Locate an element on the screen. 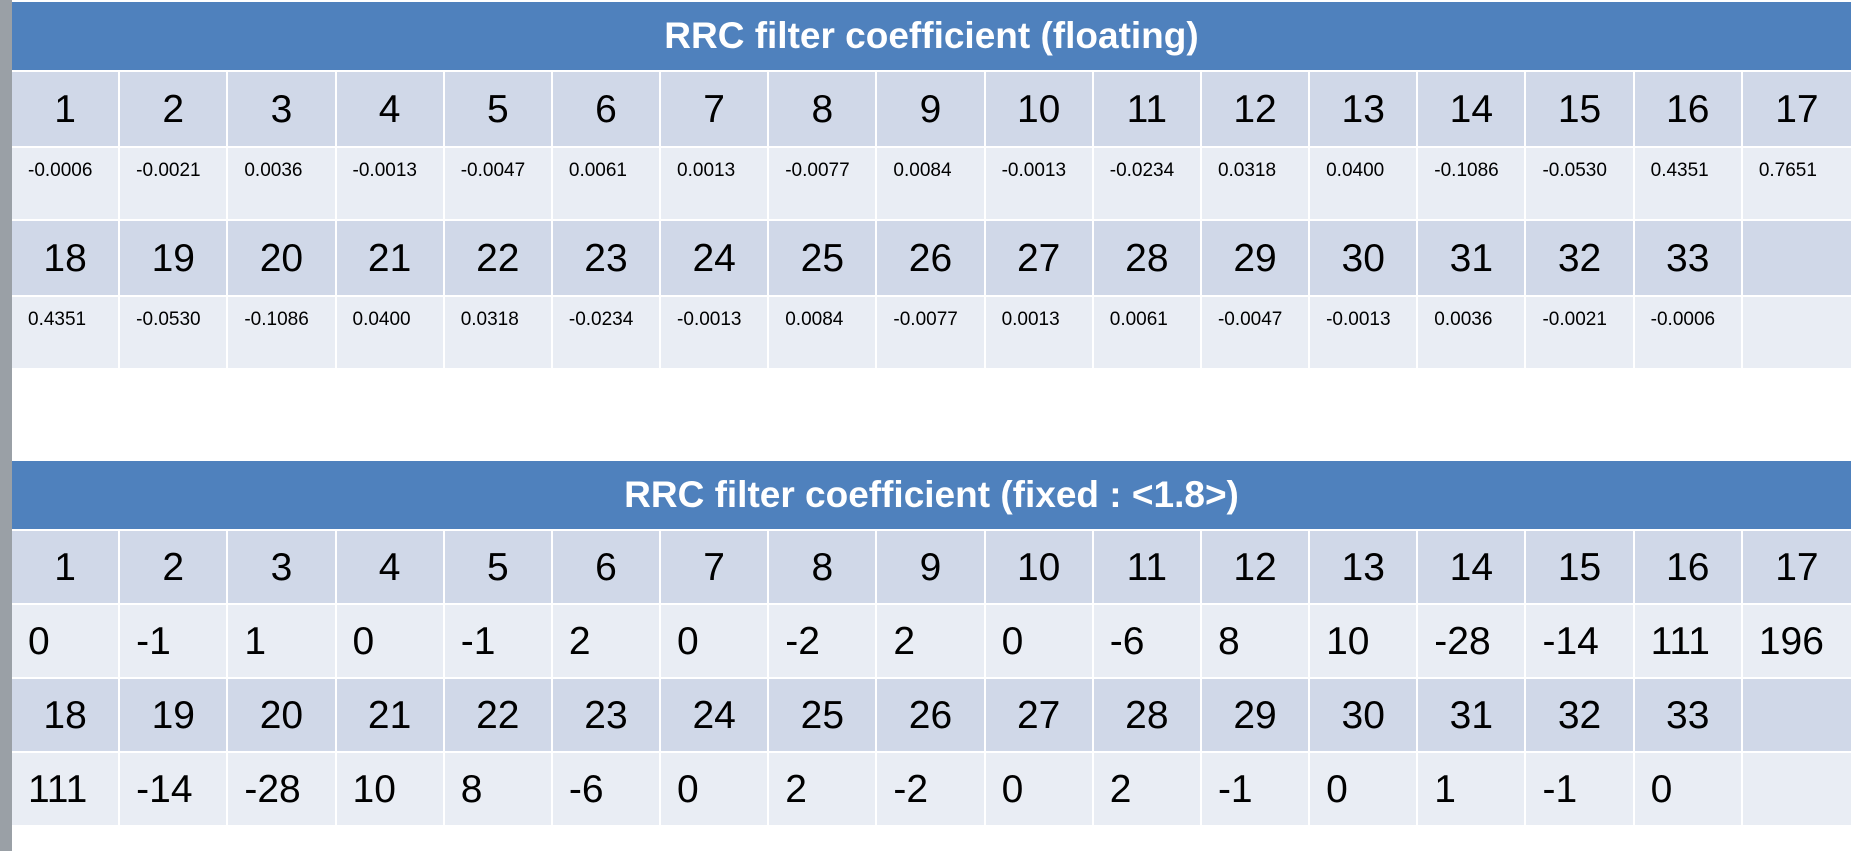 The height and width of the screenshot is (851, 1851). floating-table-title: RRC filter coefficient (floating) is located at coordinates (931, 37).